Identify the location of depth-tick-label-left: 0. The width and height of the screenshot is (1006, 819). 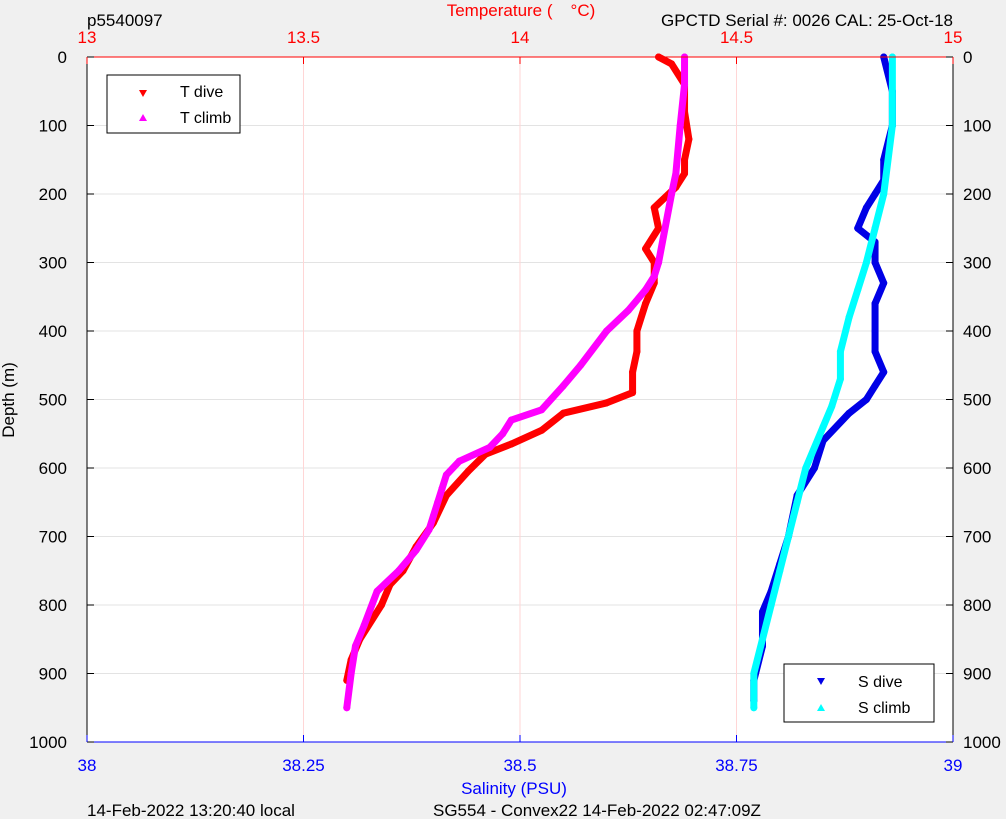
(62, 57).